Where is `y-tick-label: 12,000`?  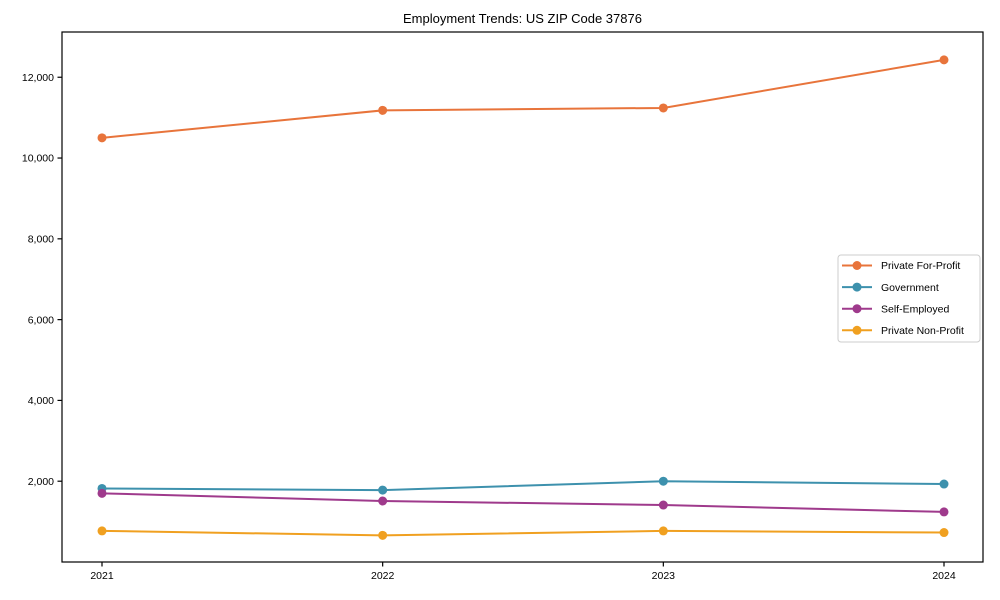
y-tick-label: 12,000 is located at coordinates (38, 78).